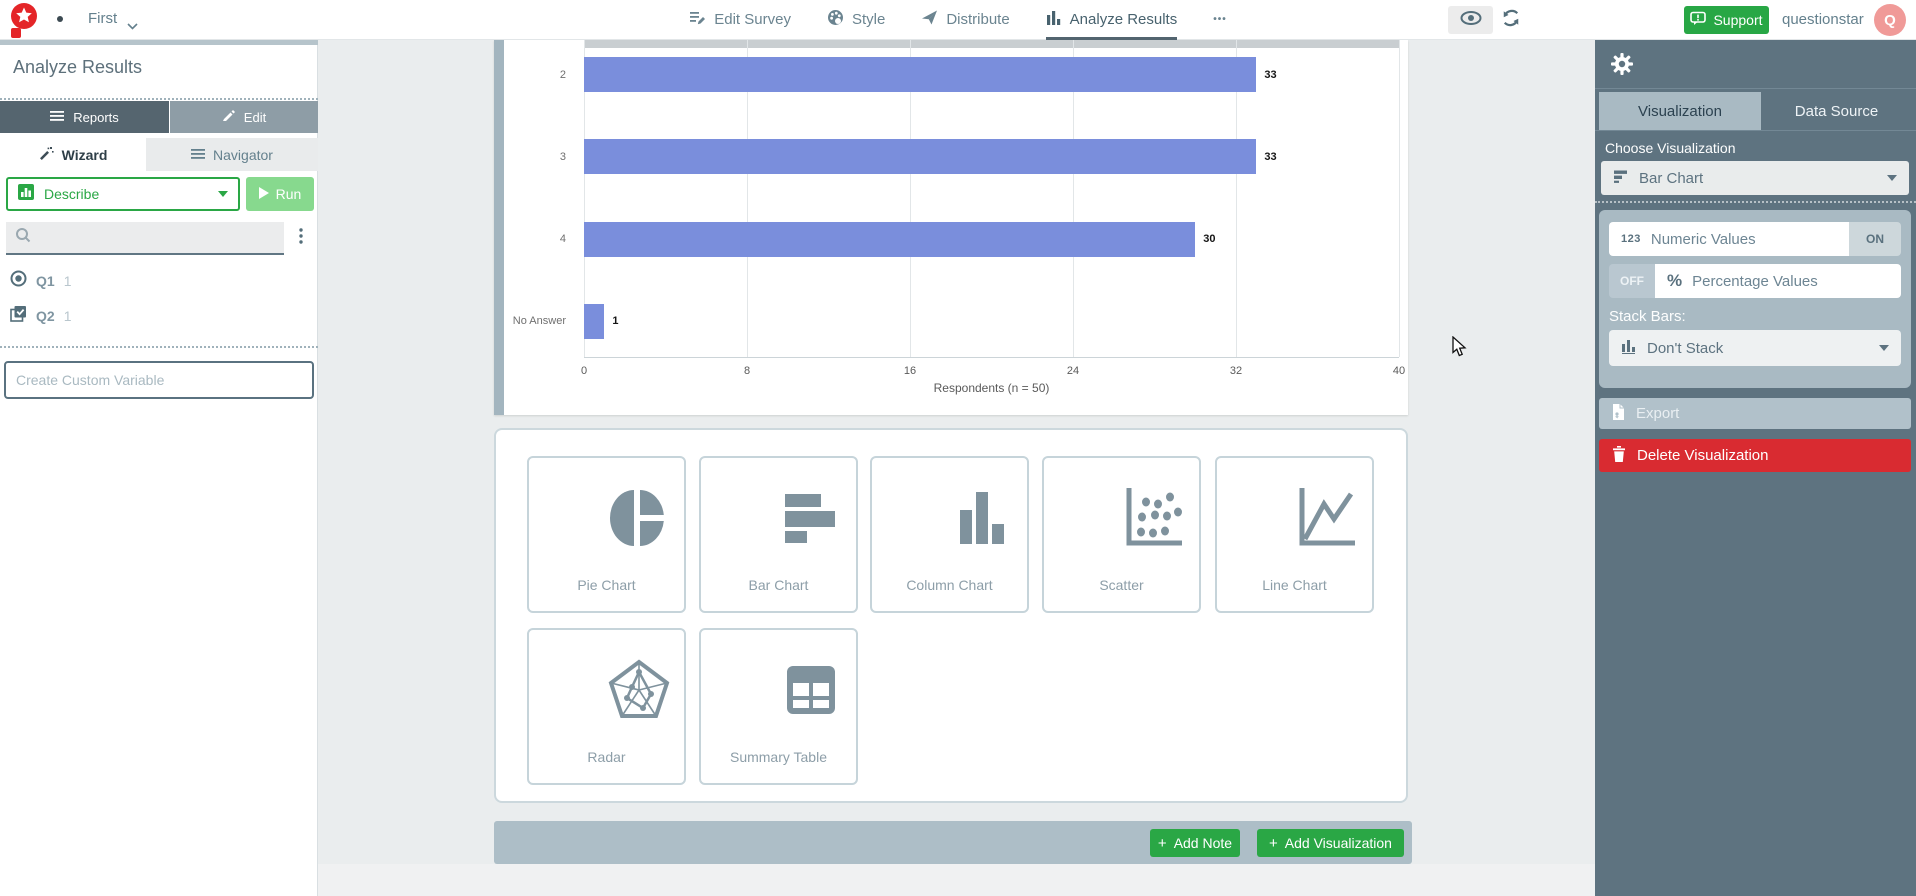  What do you see at coordinates (123, 194) in the screenshot?
I see `analysis-type-select: Describe` at bounding box center [123, 194].